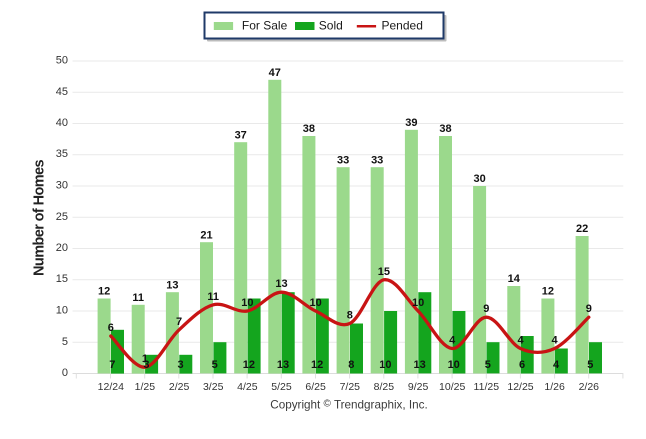 The width and height of the screenshot is (646, 439). I want to click on svg-text: 37, so click(241, 135).